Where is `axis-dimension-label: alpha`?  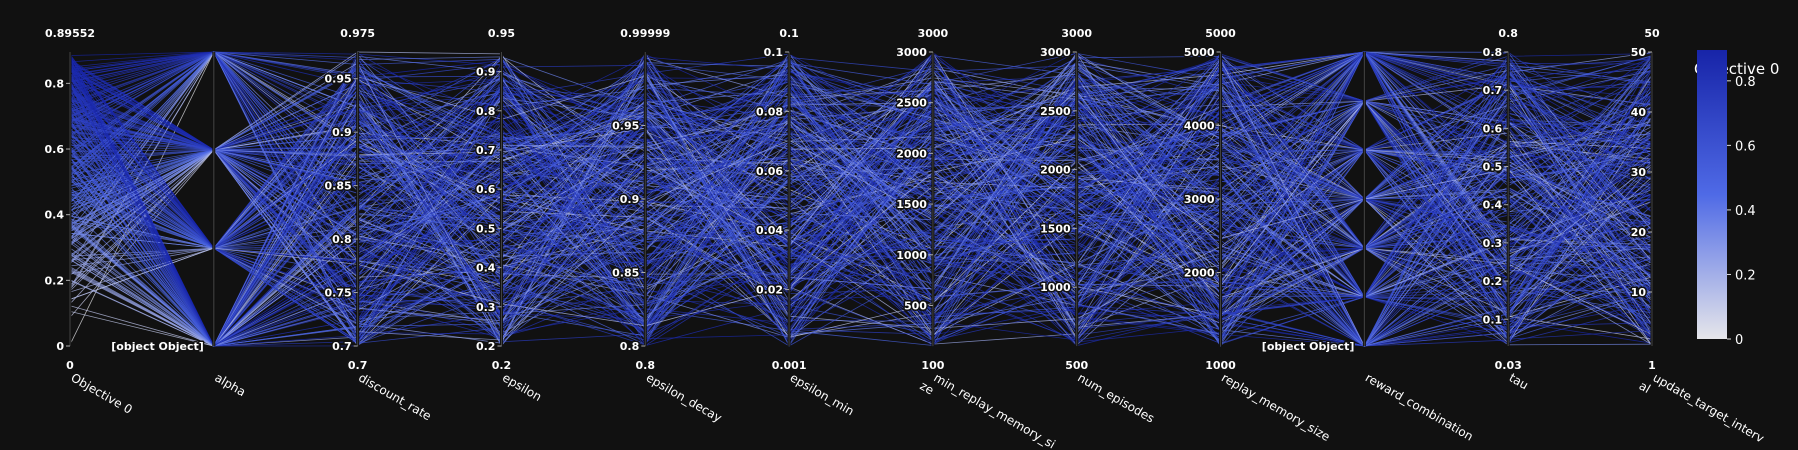
axis-dimension-label: alpha is located at coordinates (230, 384).